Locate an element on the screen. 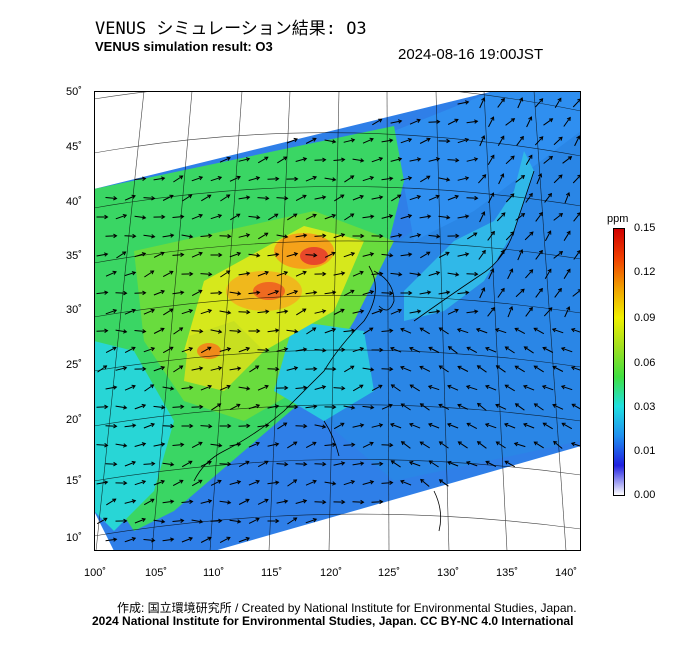  coastline-china is located at coordinates (284, 373).